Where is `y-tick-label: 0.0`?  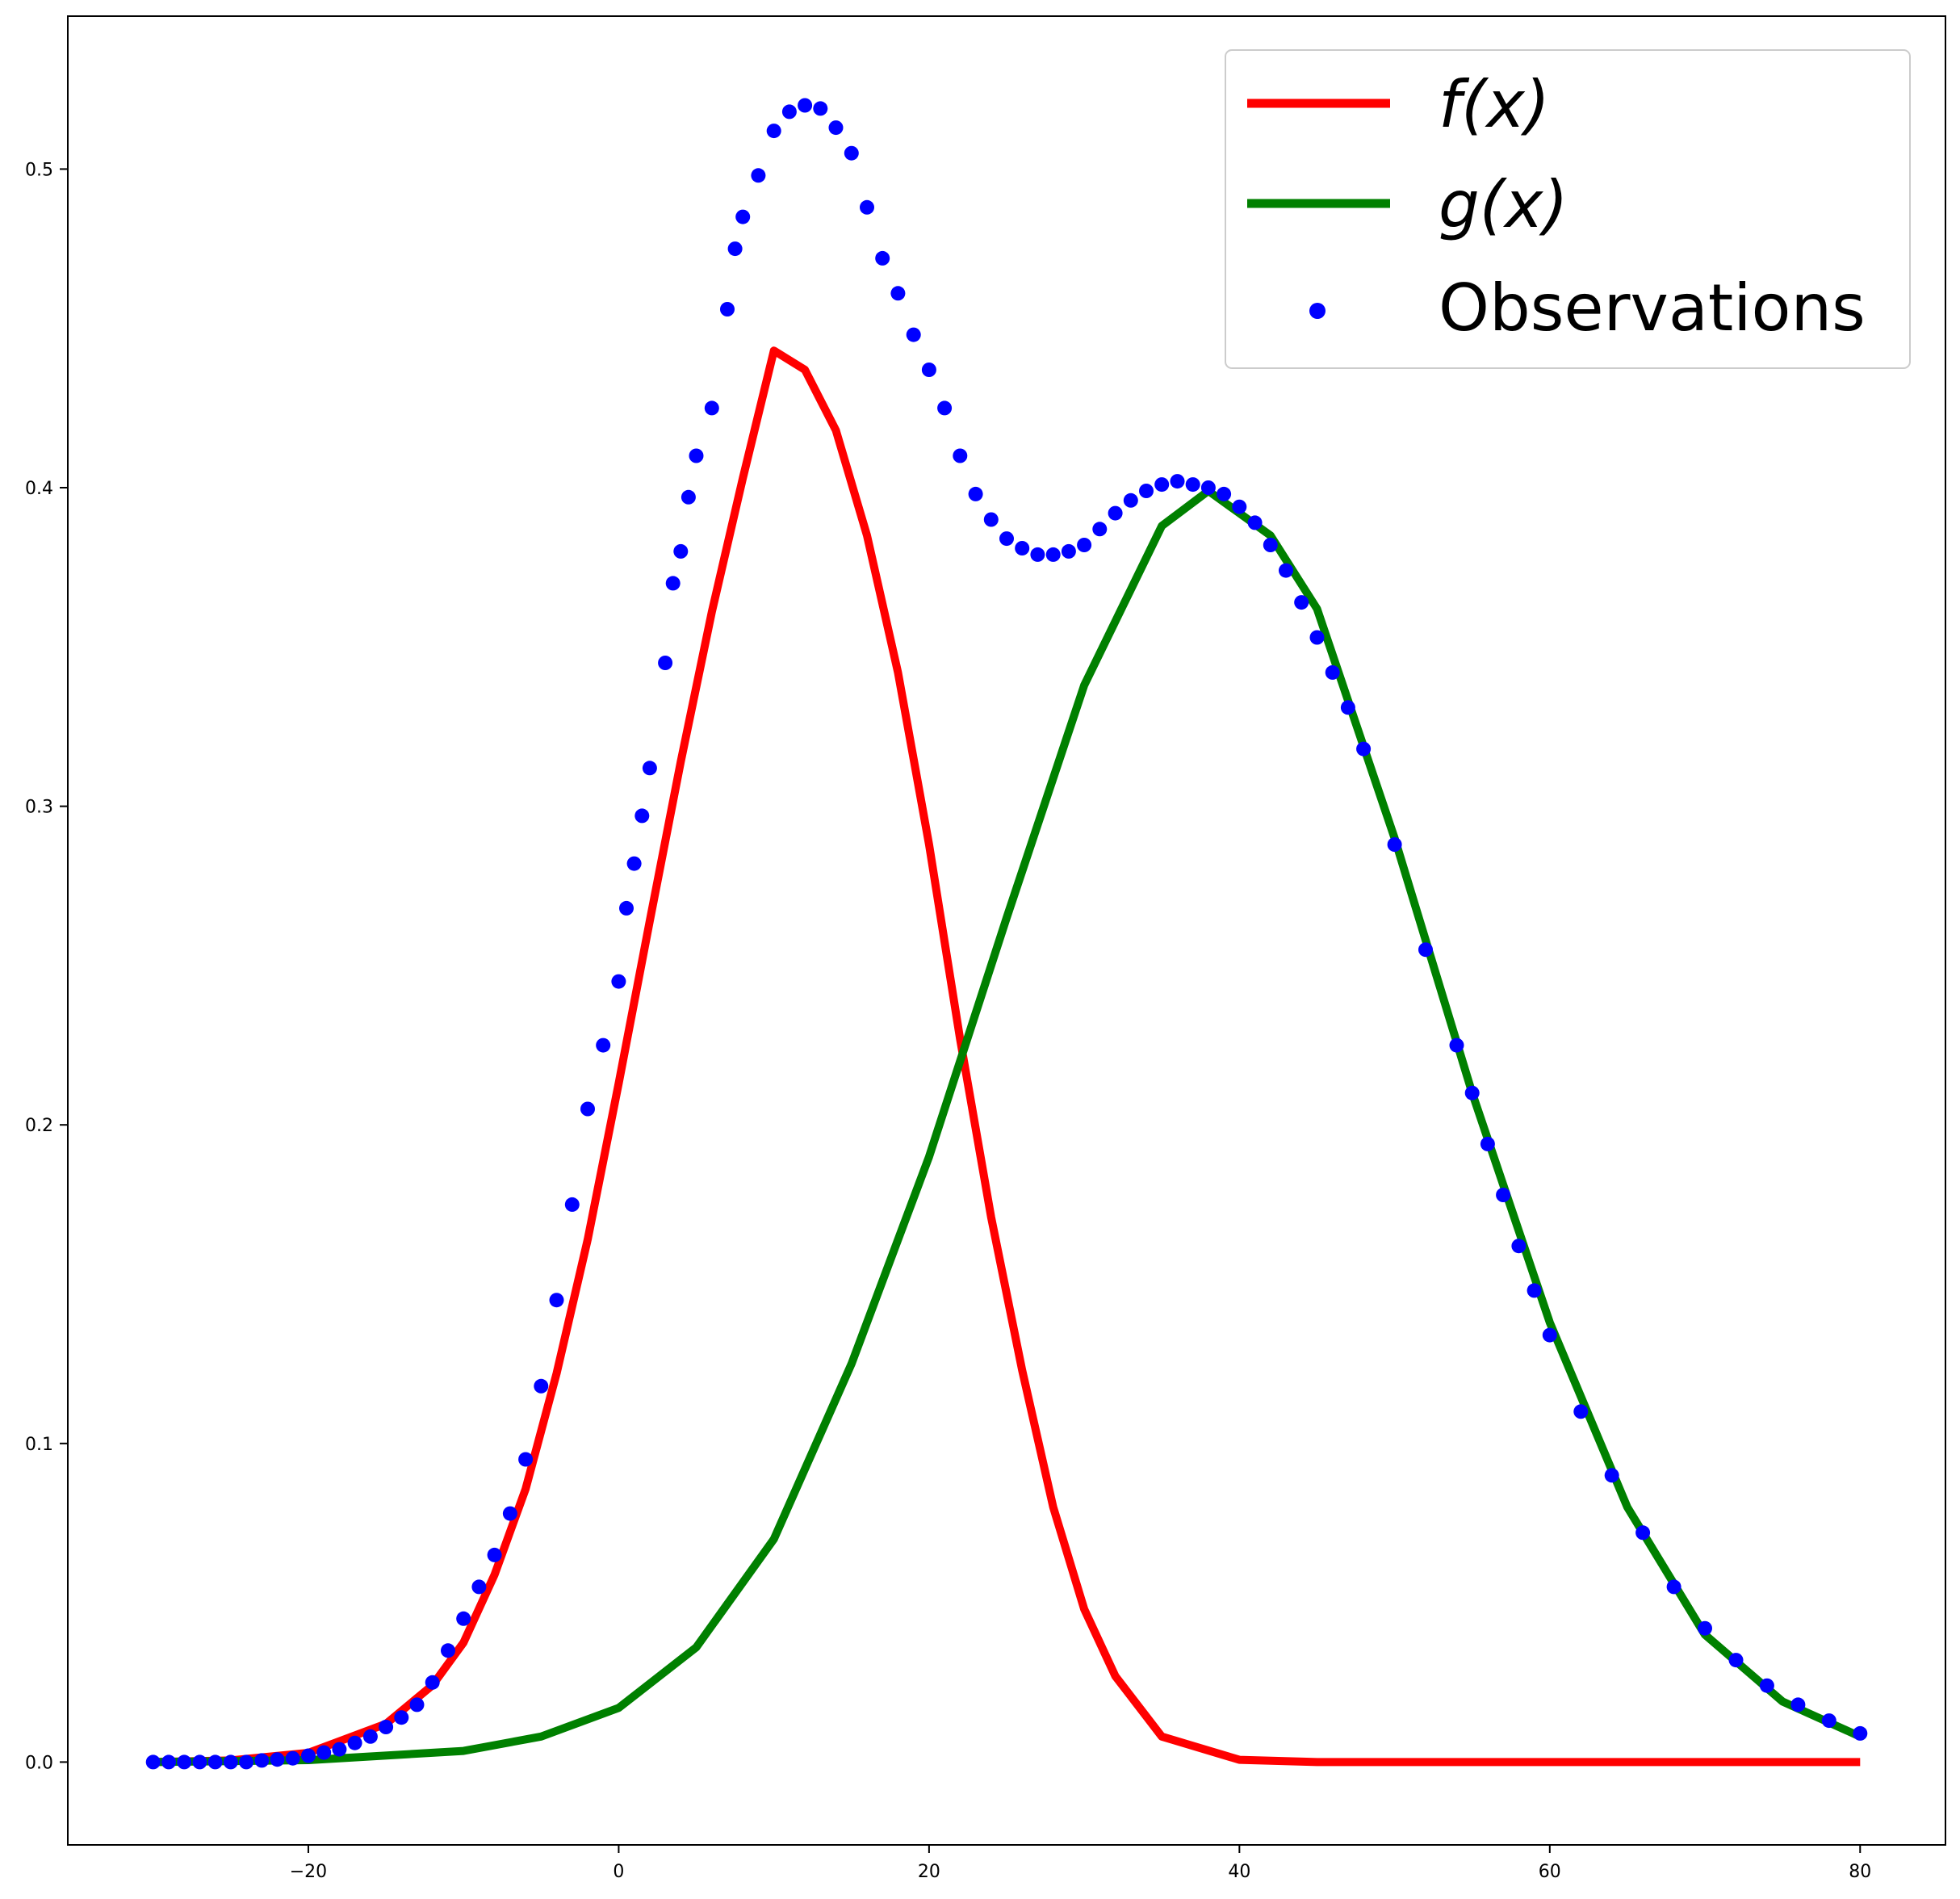
y-tick-label: 0.0 is located at coordinates (39, 1763).